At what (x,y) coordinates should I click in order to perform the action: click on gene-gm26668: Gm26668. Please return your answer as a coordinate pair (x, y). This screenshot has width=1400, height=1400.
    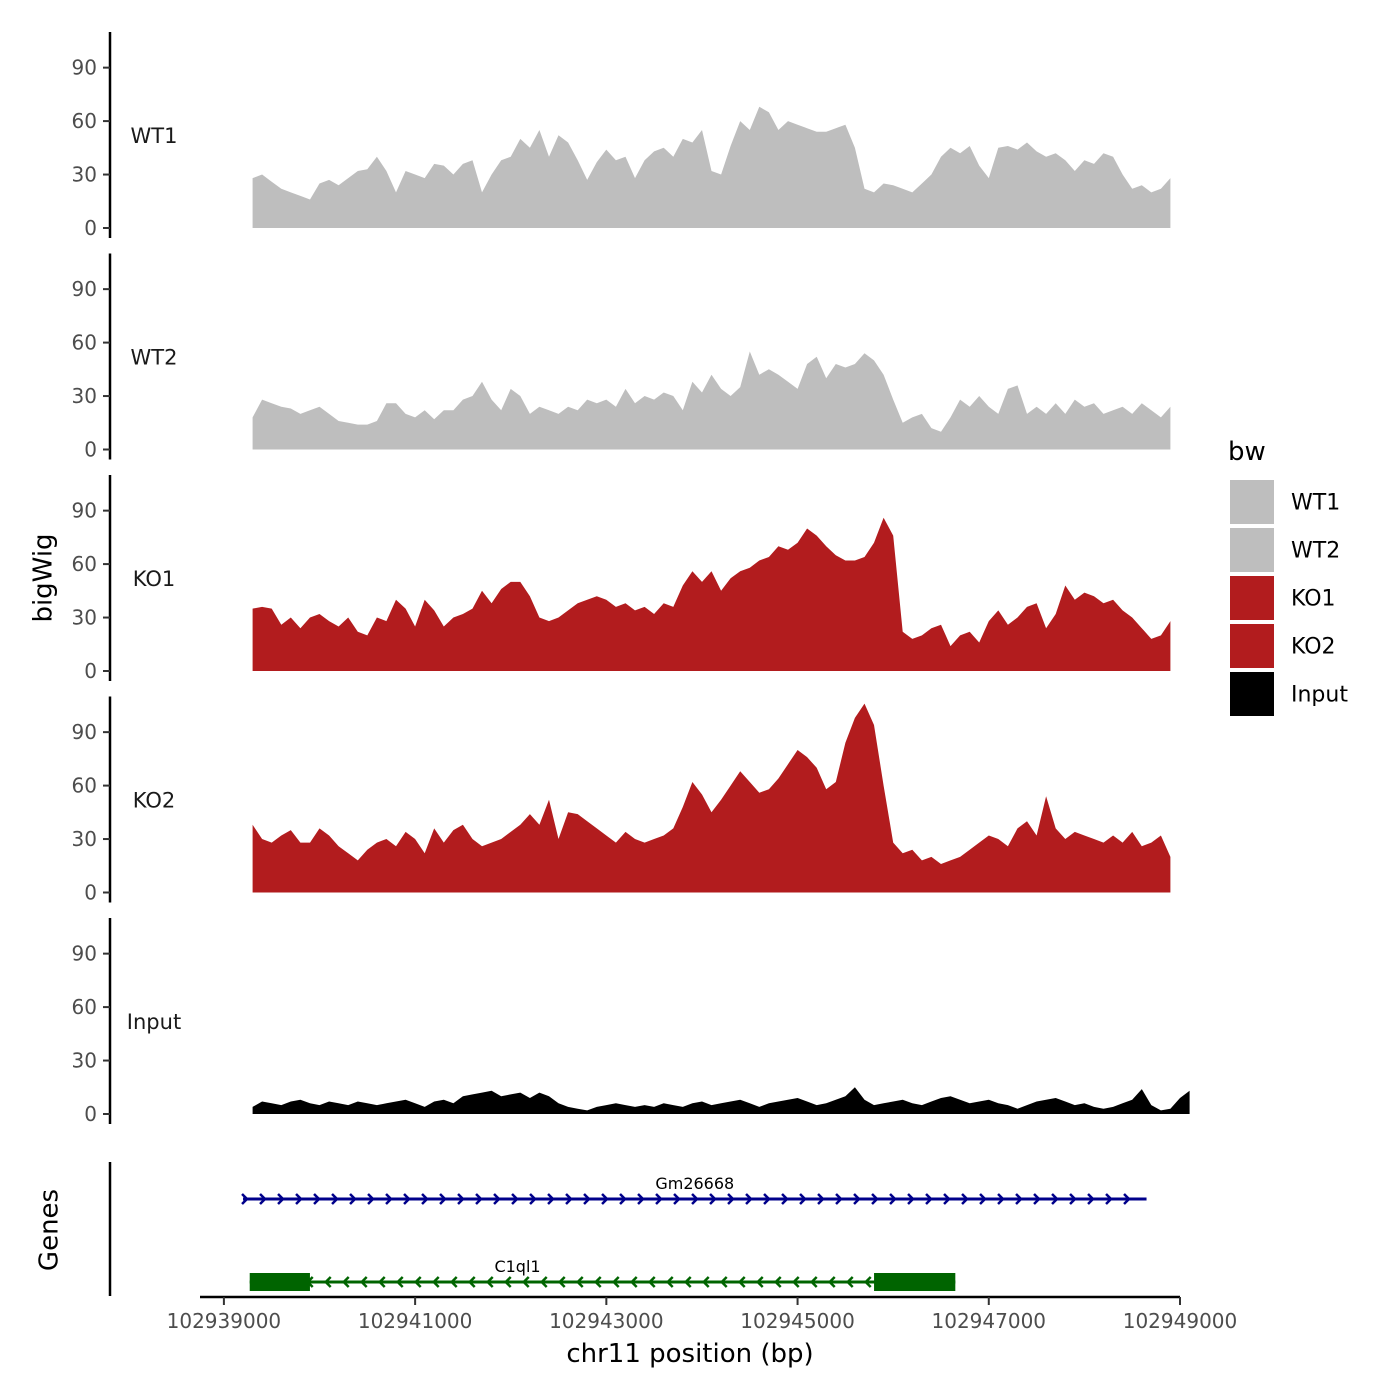
    Looking at the image, I should click on (694, 1189).